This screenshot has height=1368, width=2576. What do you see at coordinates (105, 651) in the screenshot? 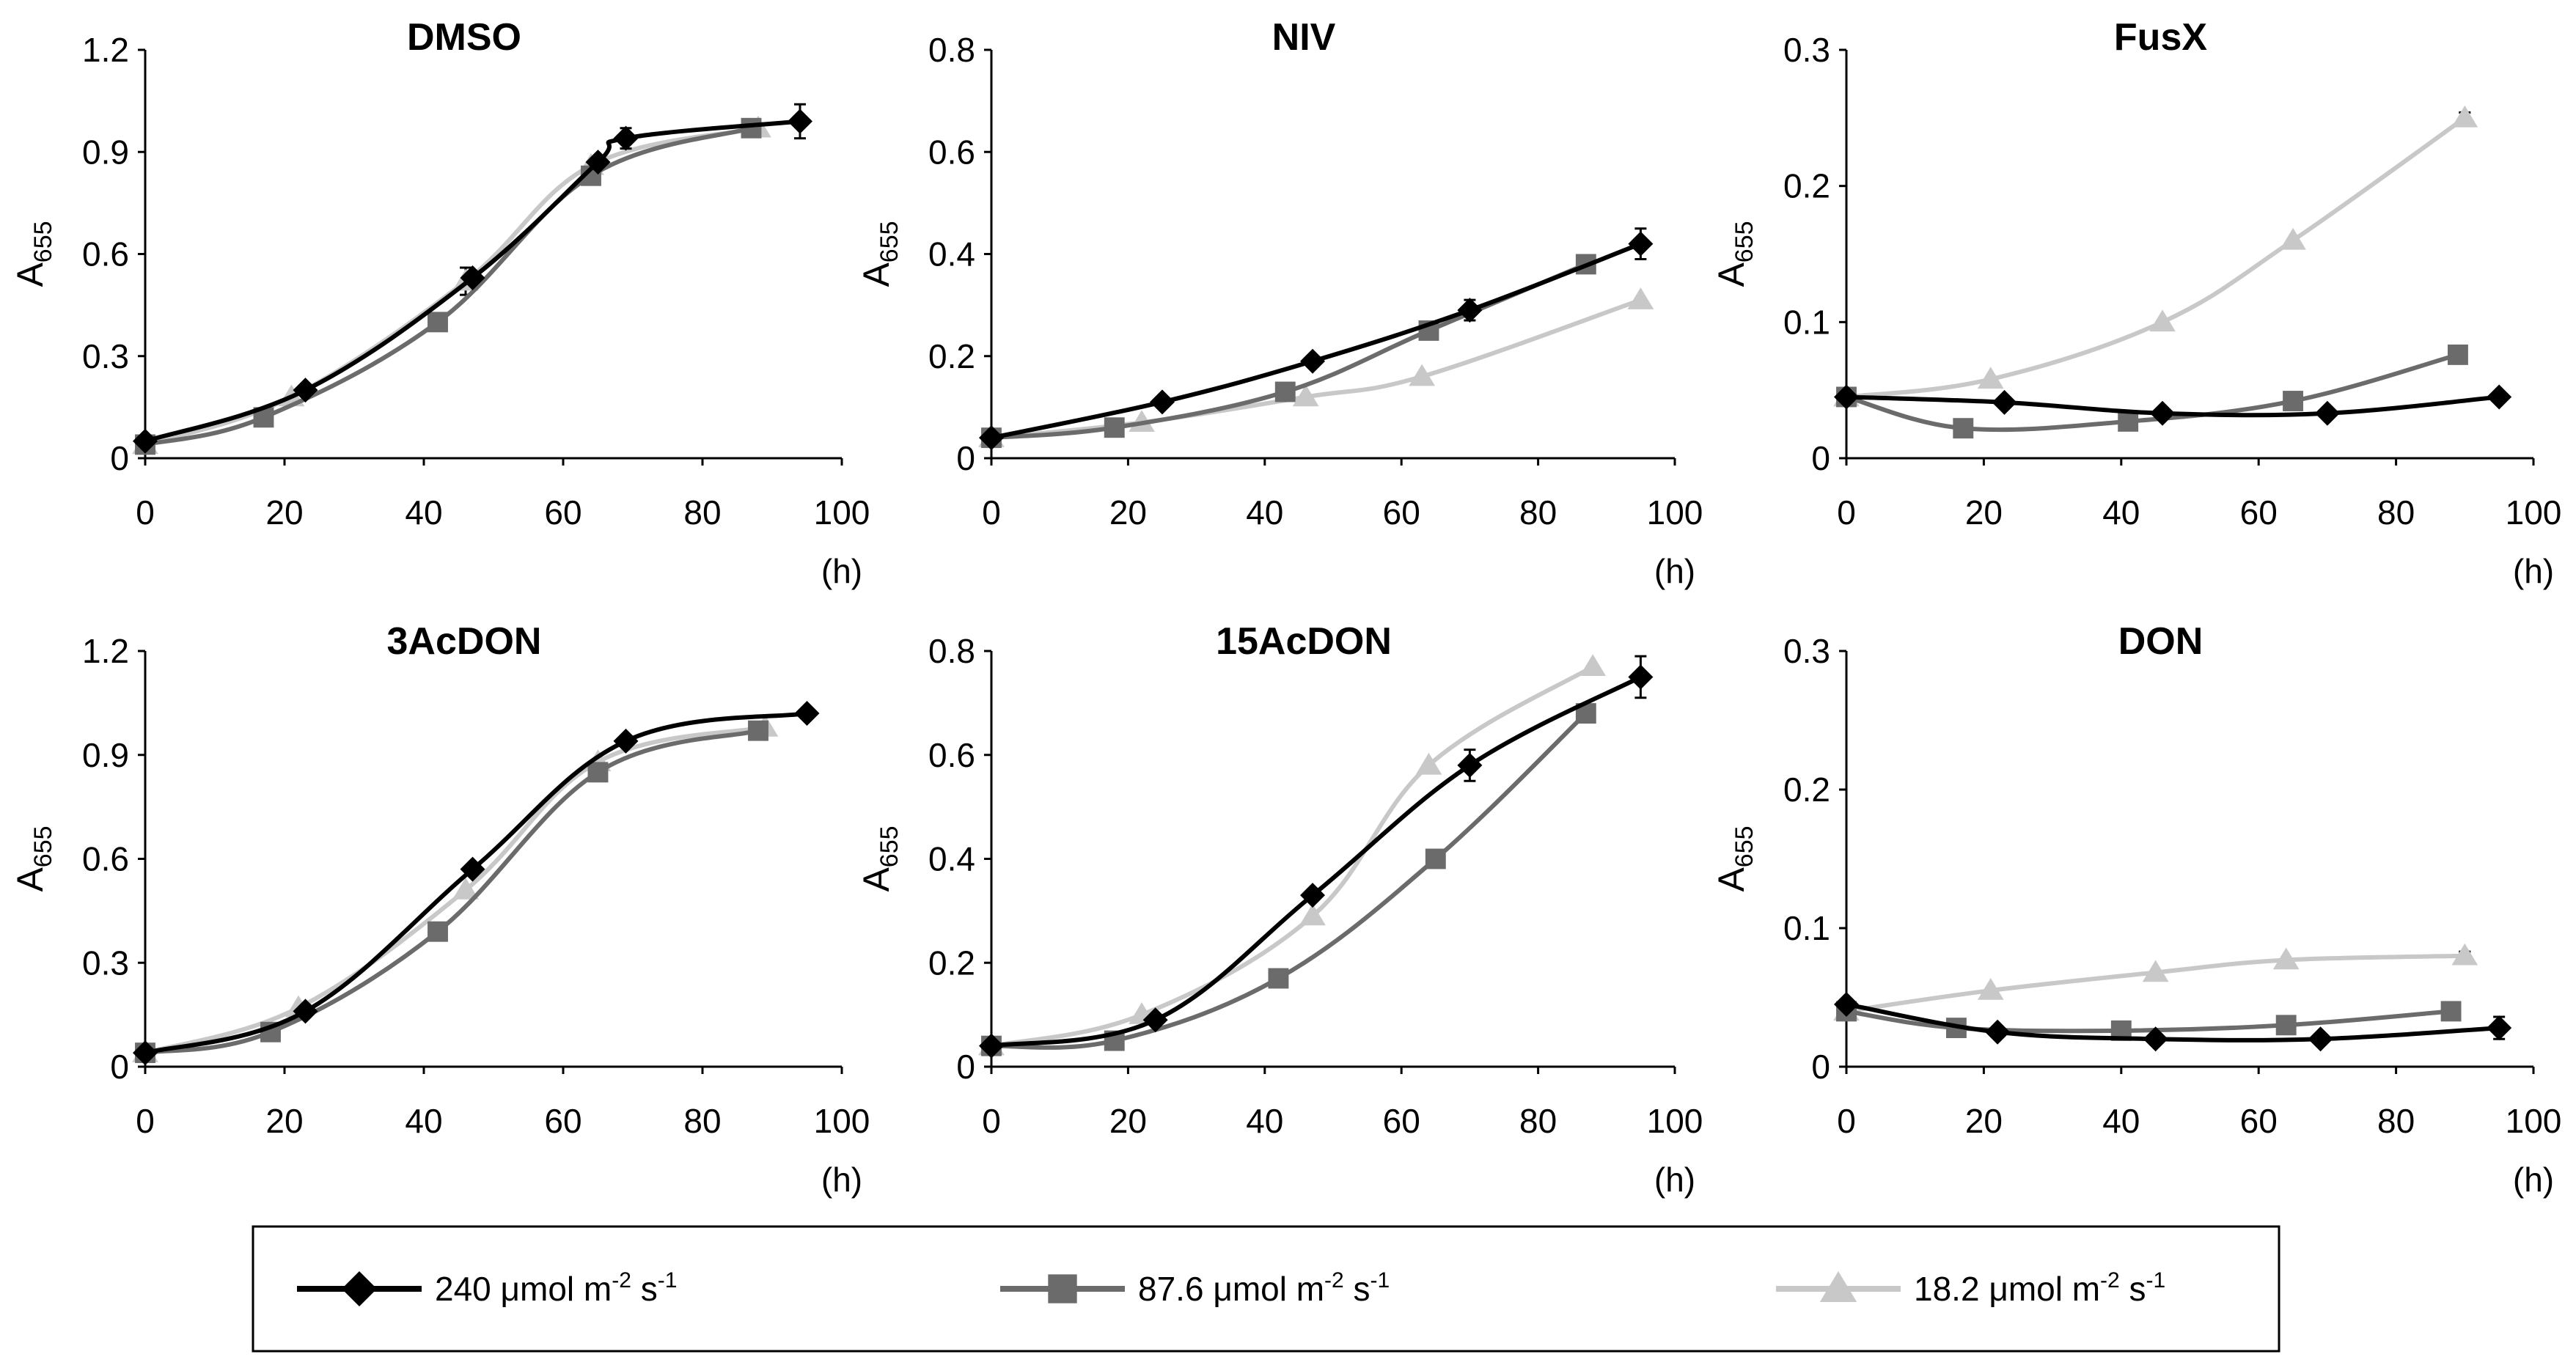
I see `y-tick-label: 1.2` at bounding box center [105, 651].